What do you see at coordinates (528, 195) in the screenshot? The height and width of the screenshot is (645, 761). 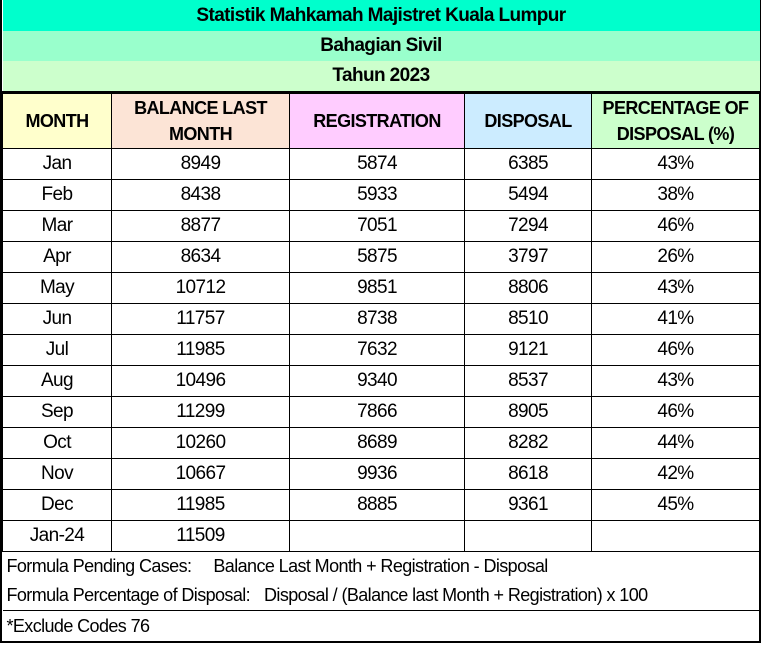 I see `cell-disposal: 5494` at bounding box center [528, 195].